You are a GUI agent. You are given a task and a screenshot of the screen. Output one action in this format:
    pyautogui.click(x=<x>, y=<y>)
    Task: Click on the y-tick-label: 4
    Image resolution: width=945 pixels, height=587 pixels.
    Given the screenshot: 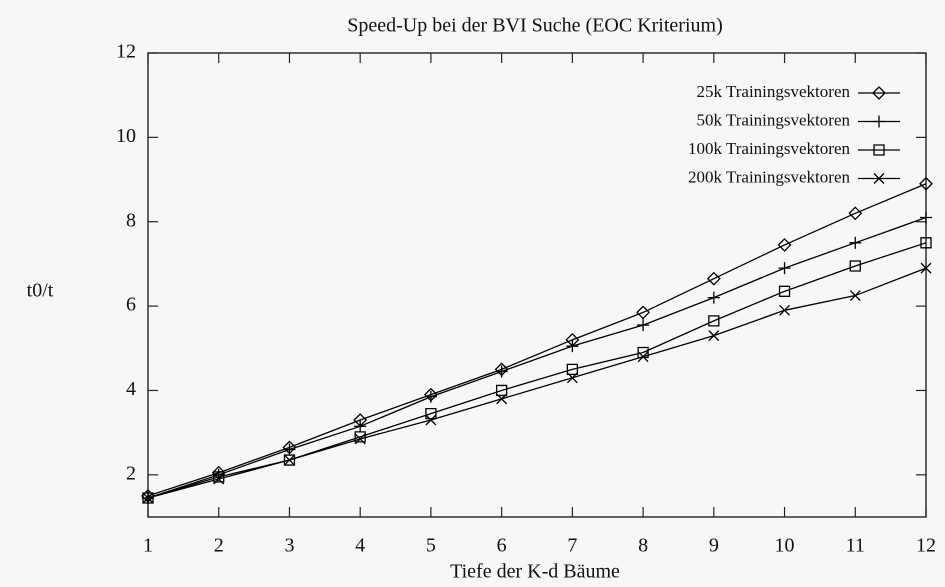 What is the action you would take?
    pyautogui.click(x=131, y=389)
    